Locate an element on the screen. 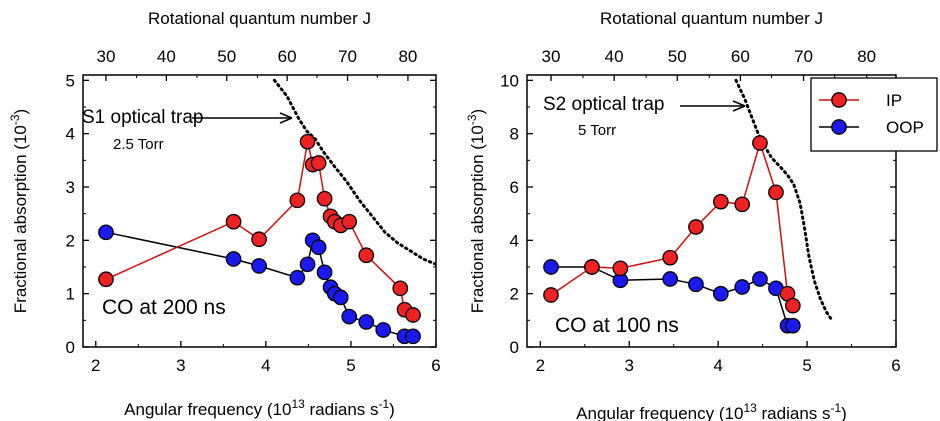 This screenshot has height=421, width=940. x-axis-title-close: ) is located at coordinates (844, 412).